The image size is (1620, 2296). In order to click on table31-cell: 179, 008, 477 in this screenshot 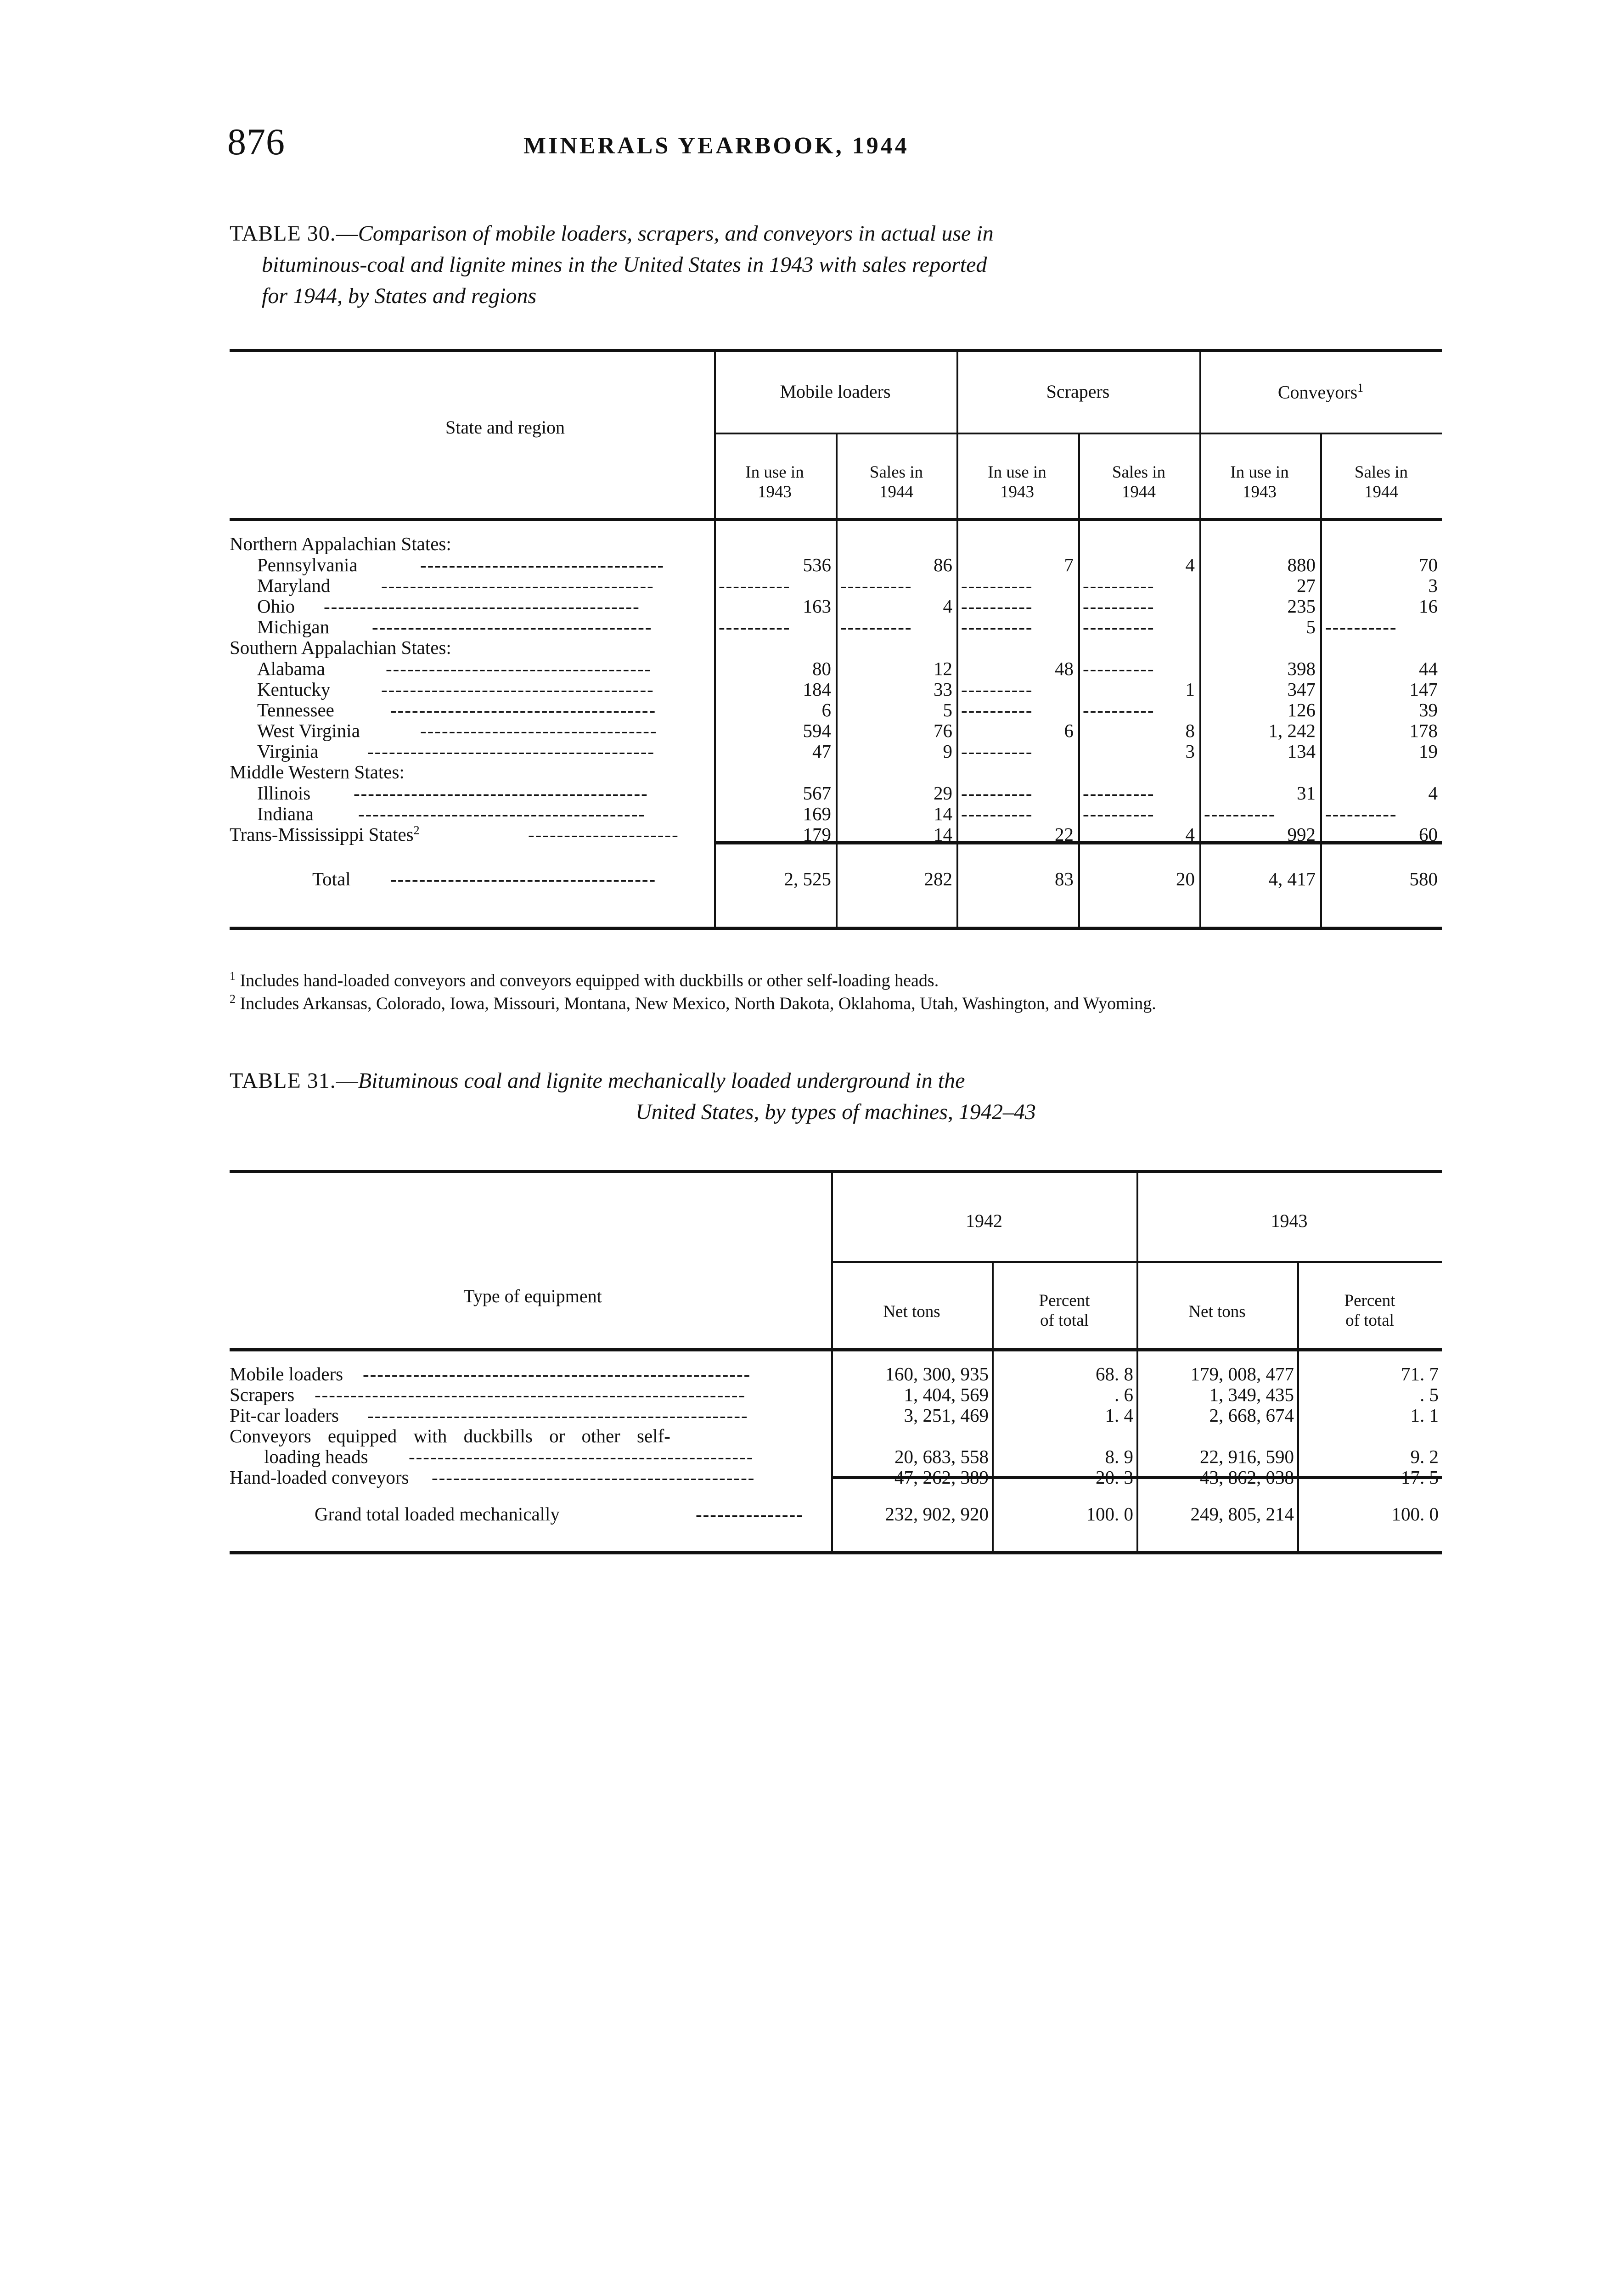, I will do `click(1242, 1374)`.